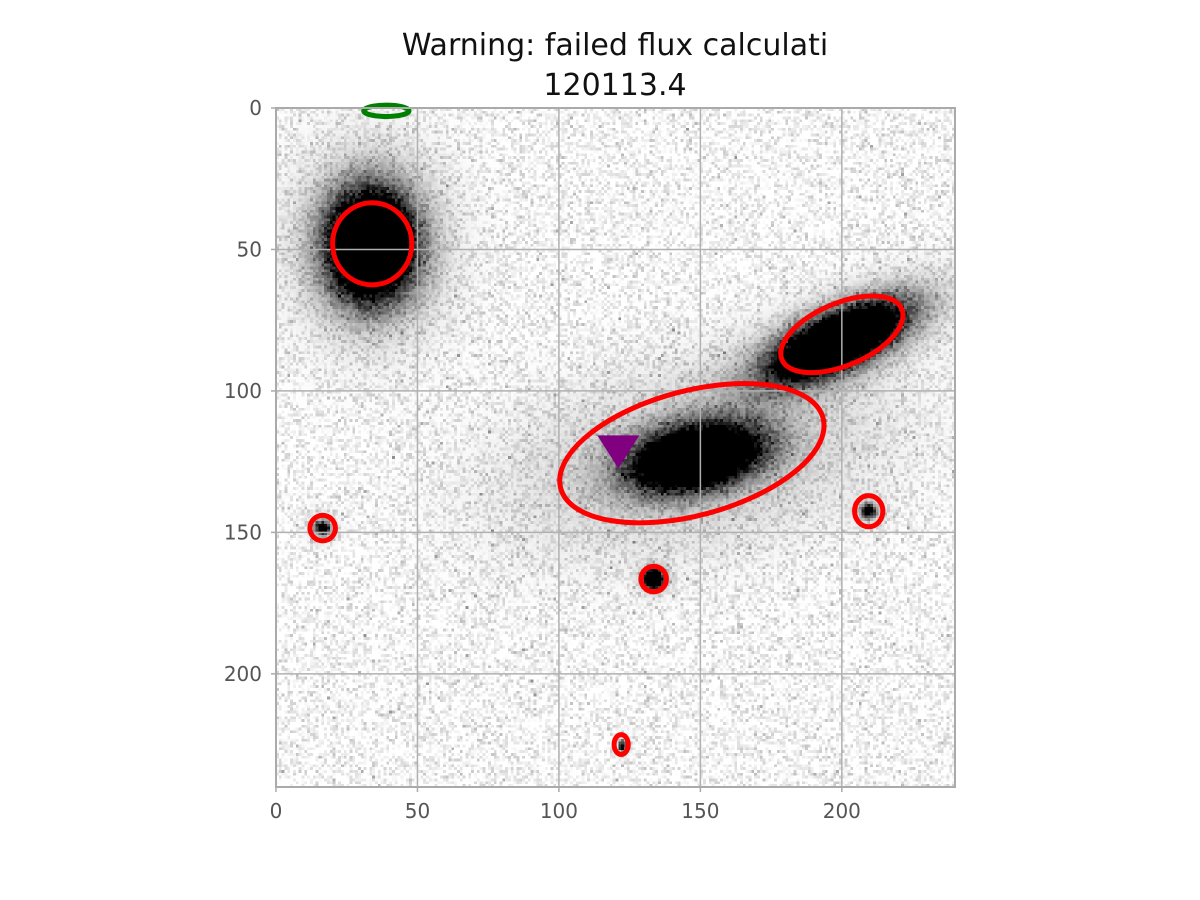 This screenshot has width=1200, height=900. What do you see at coordinates (276, 811) in the screenshot?
I see `x-tick-label-0: 0` at bounding box center [276, 811].